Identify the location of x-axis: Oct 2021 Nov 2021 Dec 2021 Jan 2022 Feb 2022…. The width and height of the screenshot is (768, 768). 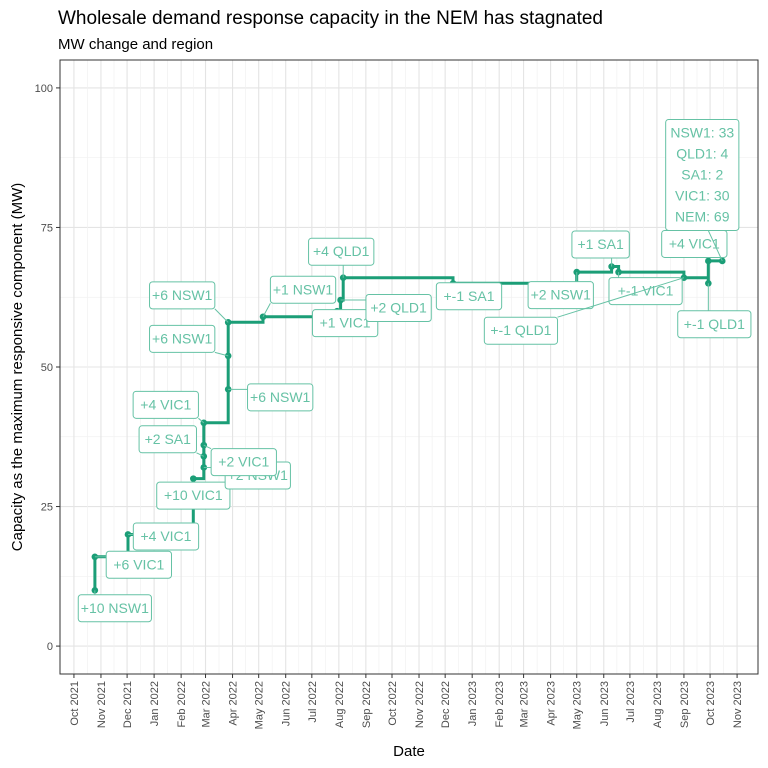
(406, 701).